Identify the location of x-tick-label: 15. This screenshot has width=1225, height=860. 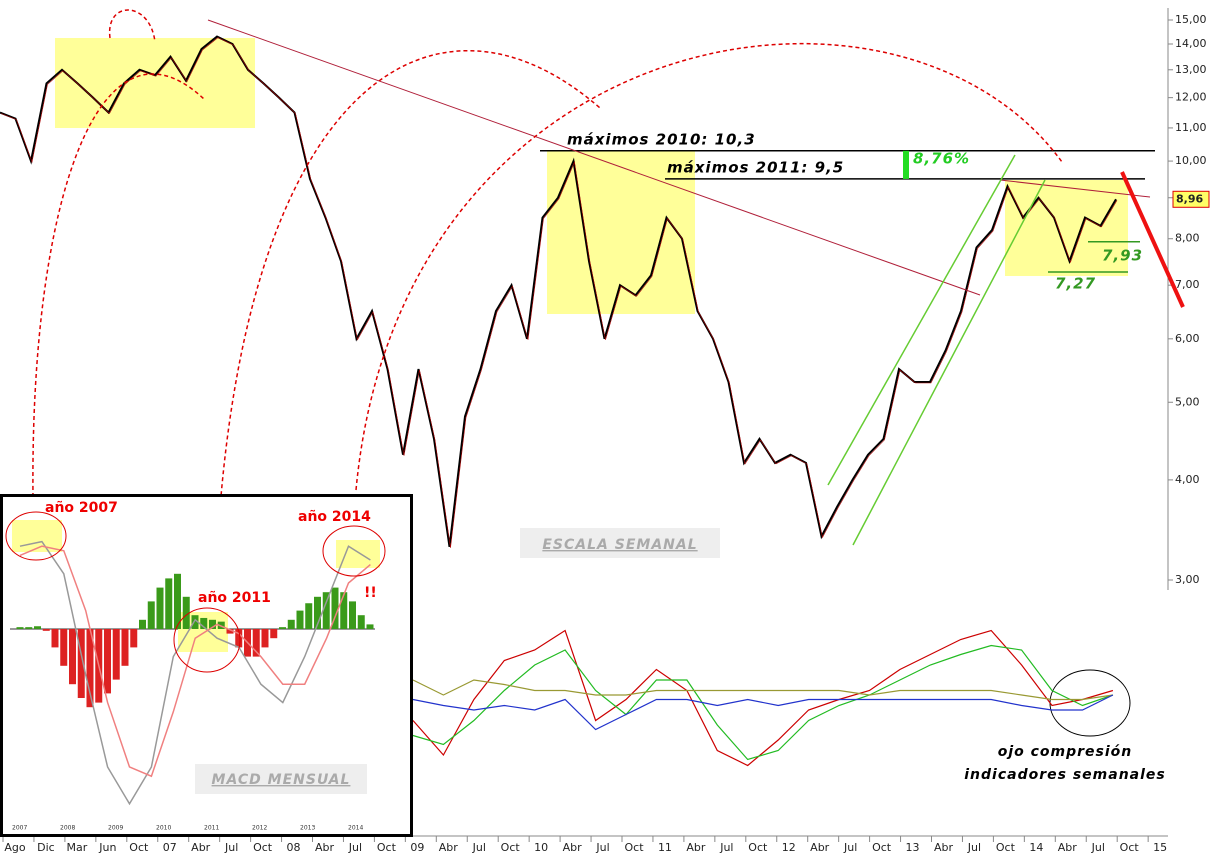
(1160, 847).